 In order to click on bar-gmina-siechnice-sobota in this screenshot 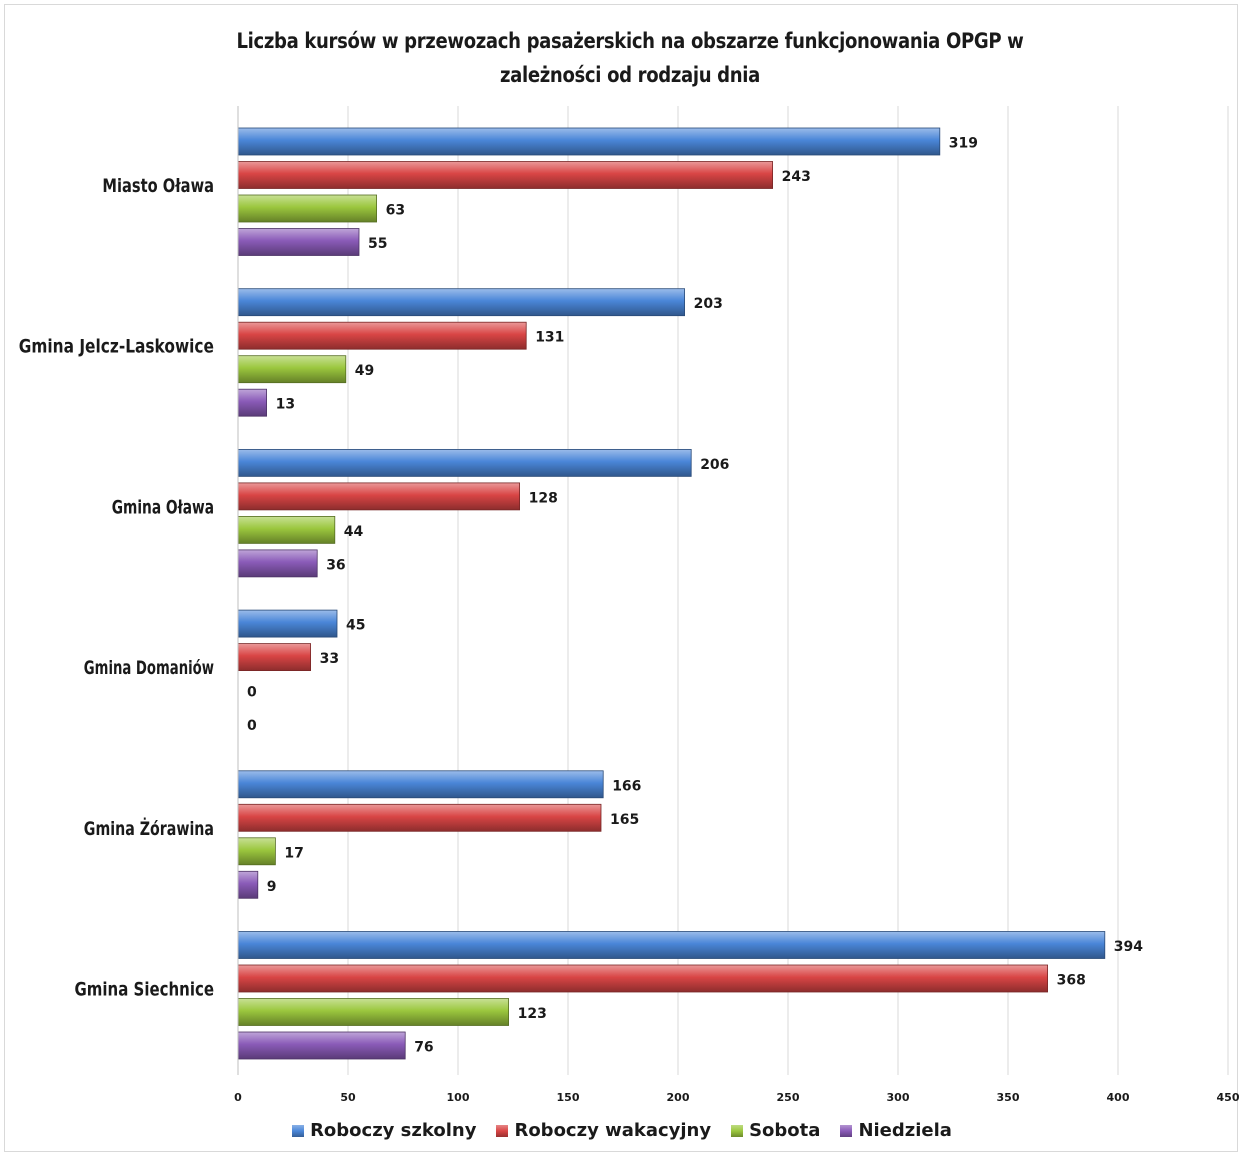, I will do `click(373, 1012)`.